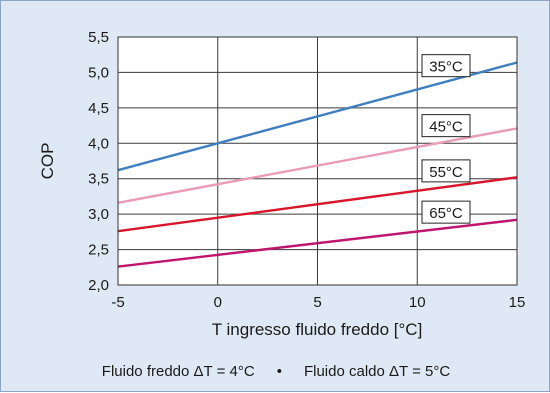 Image resolution: width=550 pixels, height=393 pixels. I want to click on y-tick-label: 5,5, so click(98, 37).